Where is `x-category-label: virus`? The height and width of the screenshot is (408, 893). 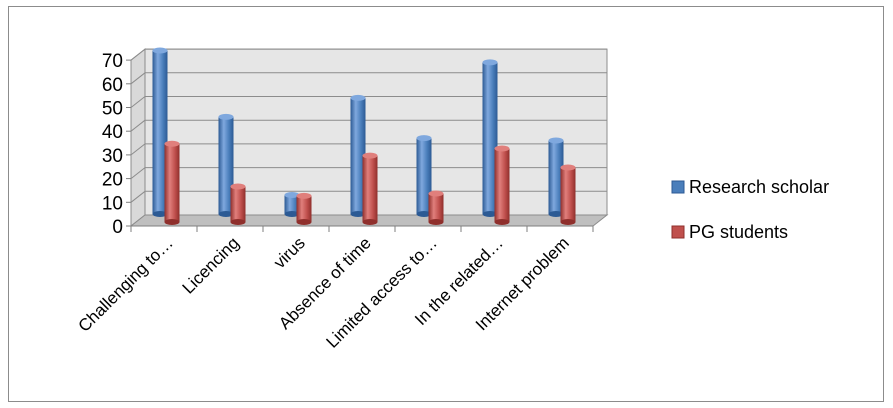
x-category-label: virus is located at coordinates (289, 252).